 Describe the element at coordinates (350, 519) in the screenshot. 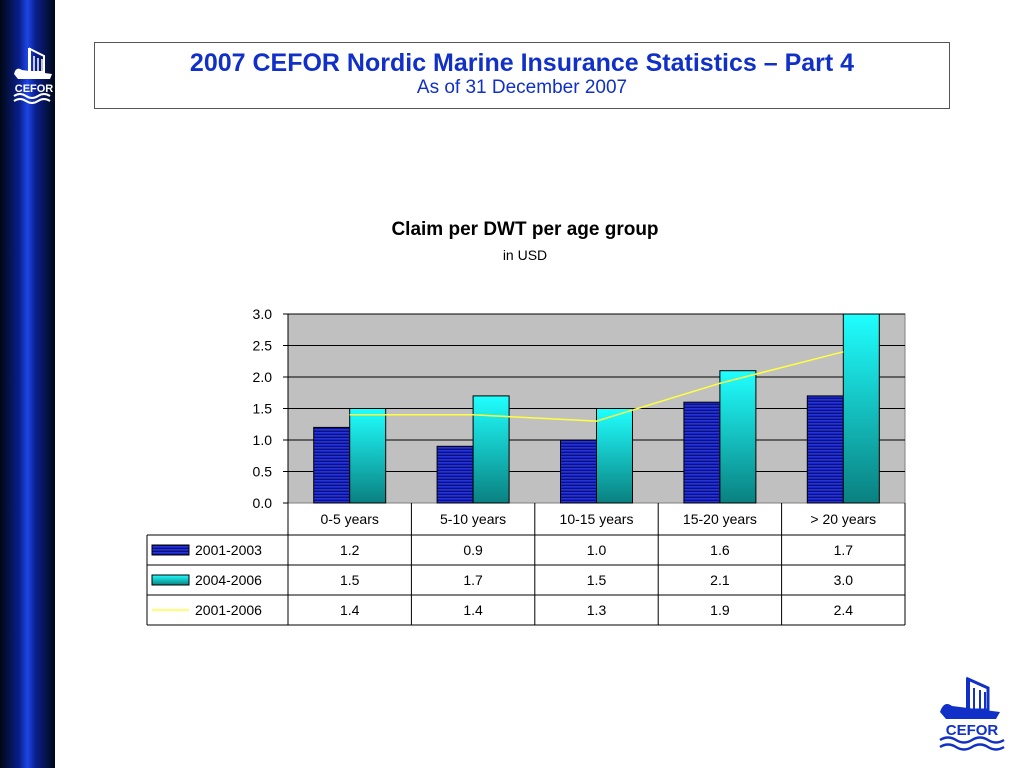

I see `category-label: 0-5 years` at that location.